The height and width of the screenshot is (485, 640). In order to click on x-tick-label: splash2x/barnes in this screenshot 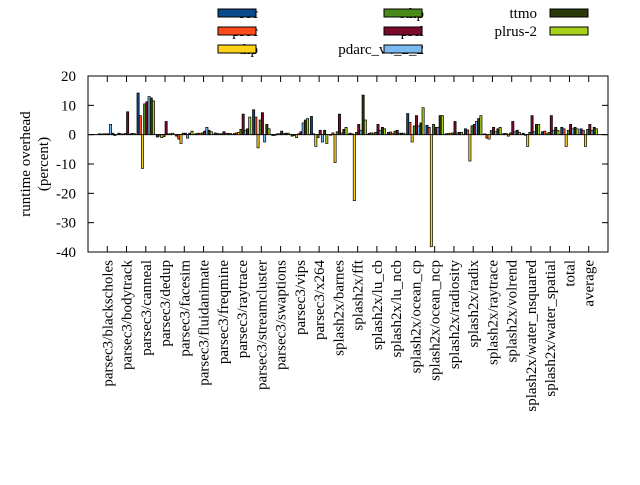, I will do `click(339, 308)`.